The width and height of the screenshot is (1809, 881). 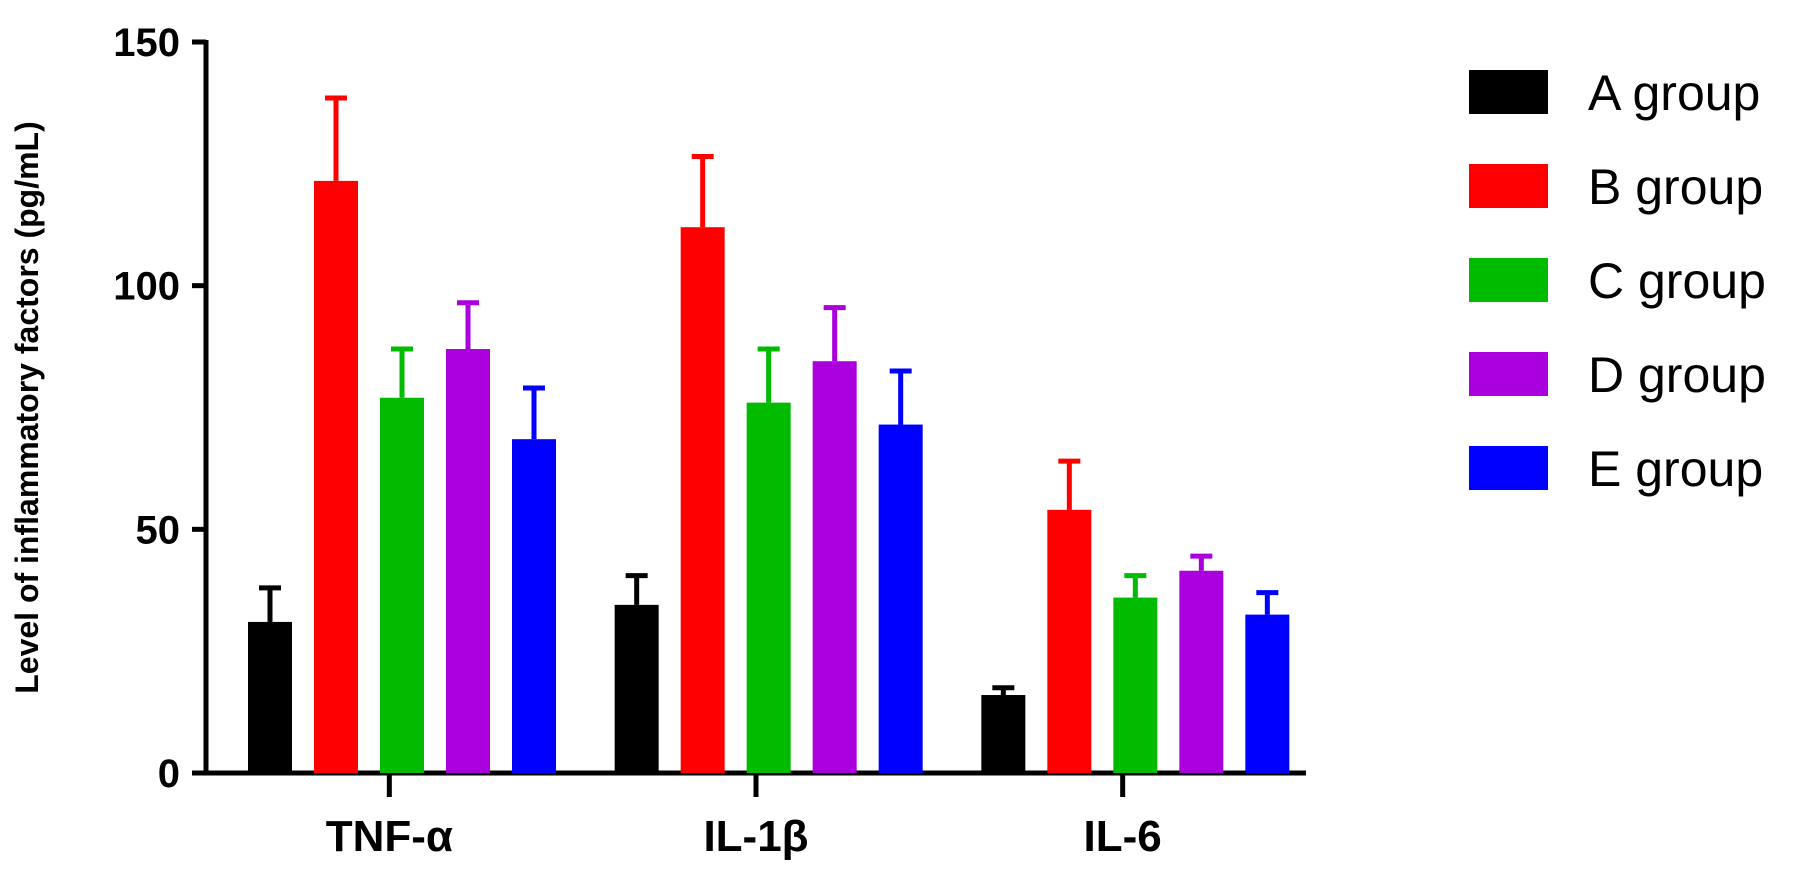 What do you see at coordinates (755, 836) in the screenshot?
I see `x-tick-label: IL-1β` at bounding box center [755, 836].